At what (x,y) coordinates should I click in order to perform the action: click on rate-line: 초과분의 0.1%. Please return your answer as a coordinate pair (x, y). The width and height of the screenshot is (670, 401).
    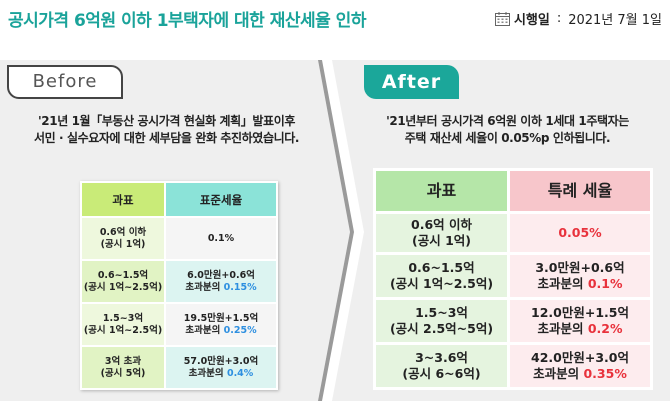
    Looking at the image, I should click on (580, 284).